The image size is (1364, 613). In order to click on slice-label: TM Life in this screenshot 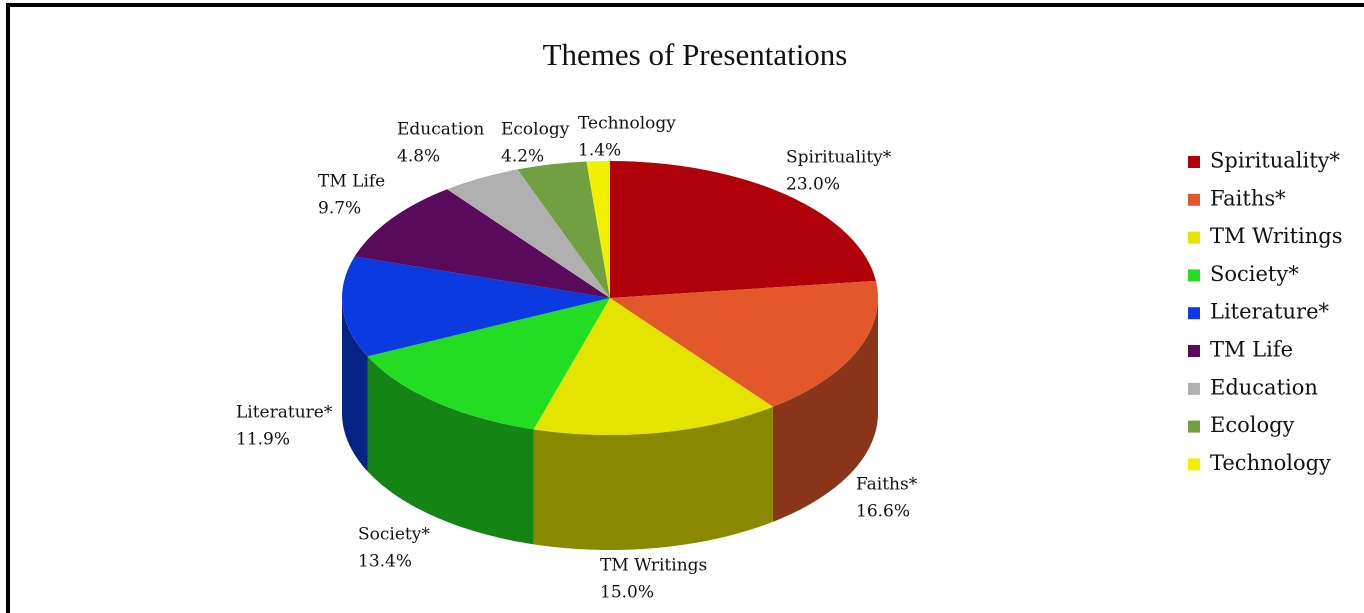, I will do `click(351, 182)`.